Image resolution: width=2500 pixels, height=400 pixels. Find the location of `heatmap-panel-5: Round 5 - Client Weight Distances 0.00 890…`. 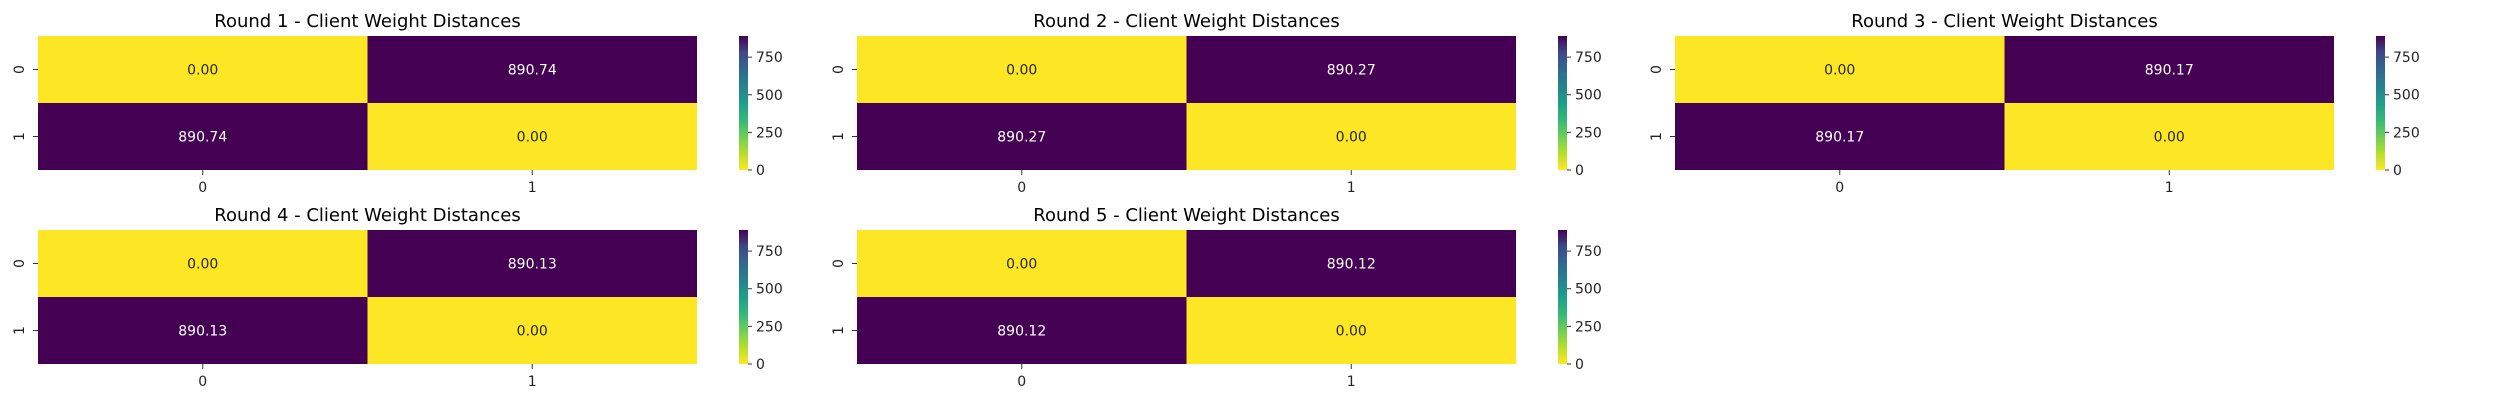

heatmap-panel-5: Round 5 - Client Weight Distances 0.00 890… is located at coordinates (1216, 297).